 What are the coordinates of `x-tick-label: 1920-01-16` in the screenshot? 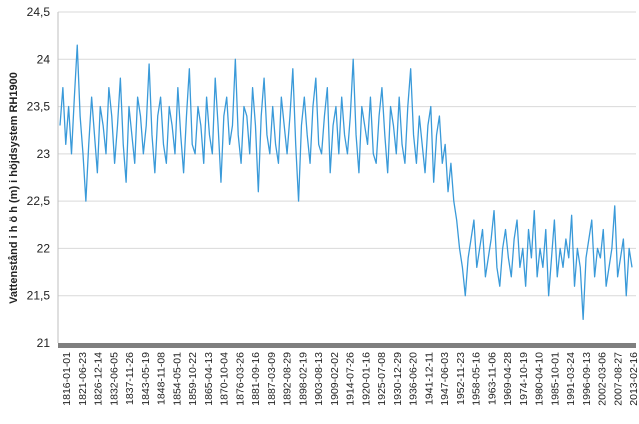 It's located at (366, 379).